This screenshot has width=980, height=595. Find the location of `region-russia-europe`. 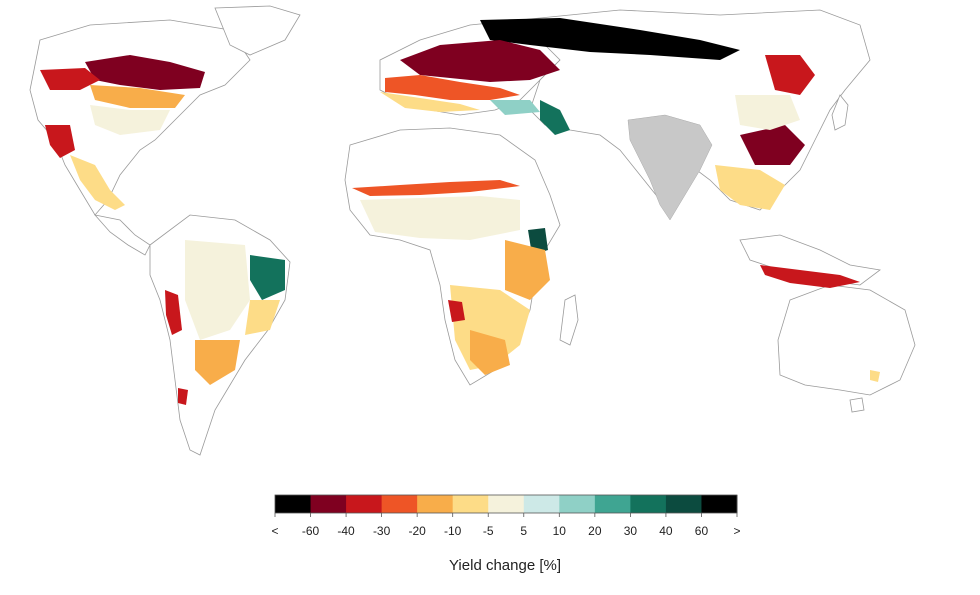

region-russia-europe is located at coordinates (480, 61).